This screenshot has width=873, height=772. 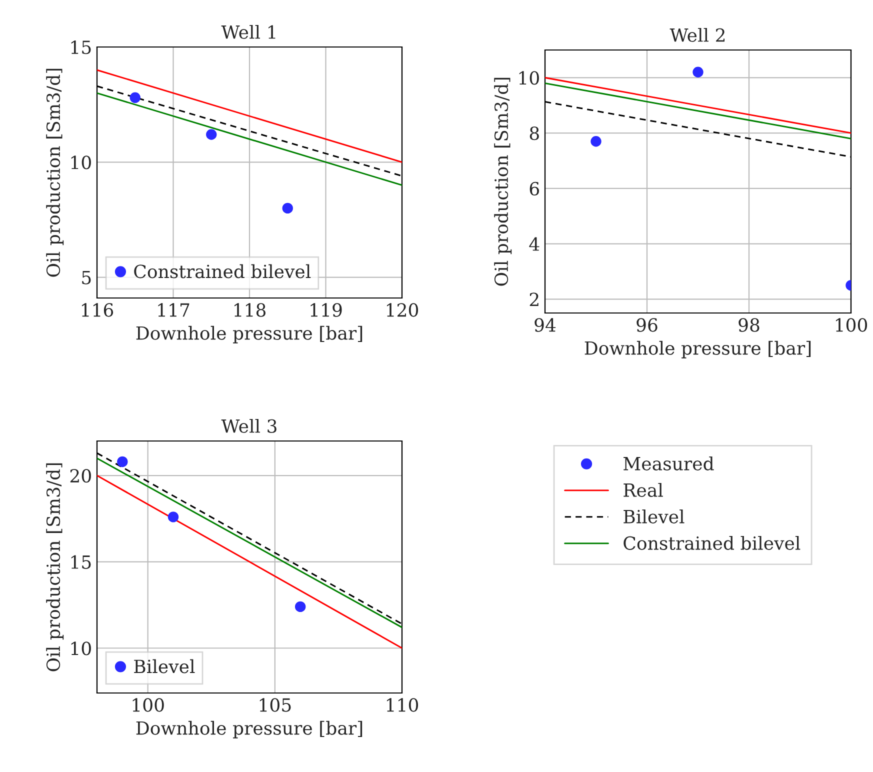 What do you see at coordinates (248, 425) in the screenshot?
I see `chart-title: Well 3` at bounding box center [248, 425].